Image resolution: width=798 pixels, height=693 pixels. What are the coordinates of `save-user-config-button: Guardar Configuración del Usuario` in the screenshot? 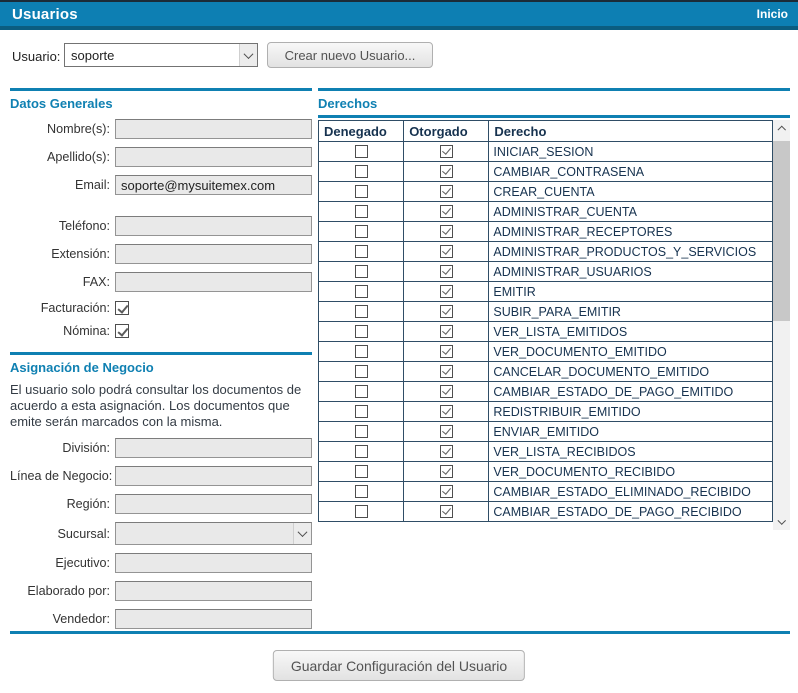 It's located at (399, 665).